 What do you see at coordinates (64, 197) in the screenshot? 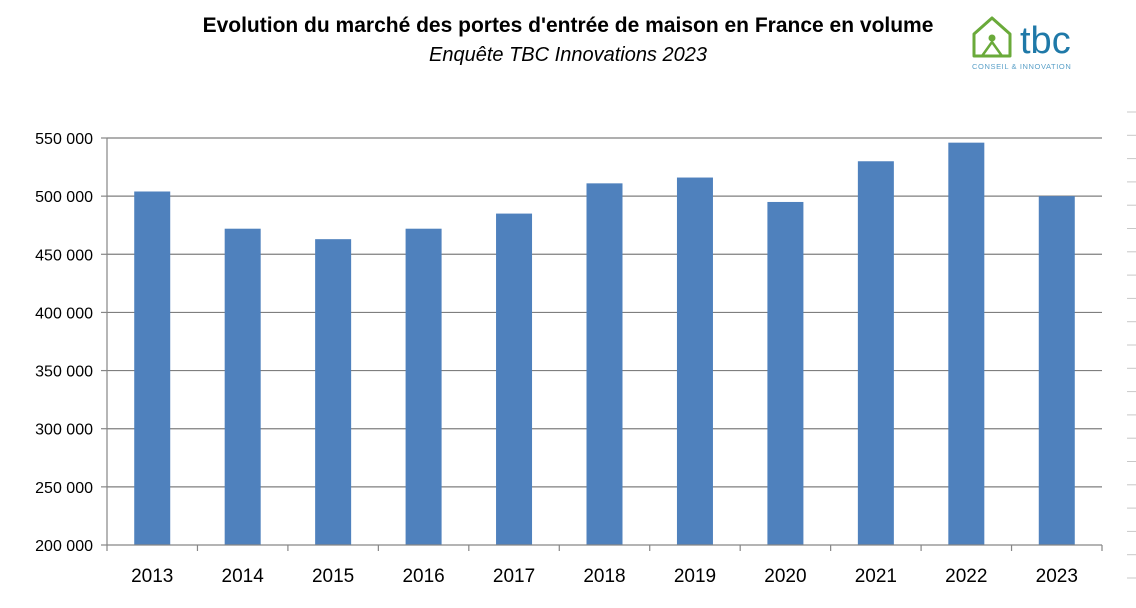
I see `y-tick-label: 500 000` at bounding box center [64, 197].